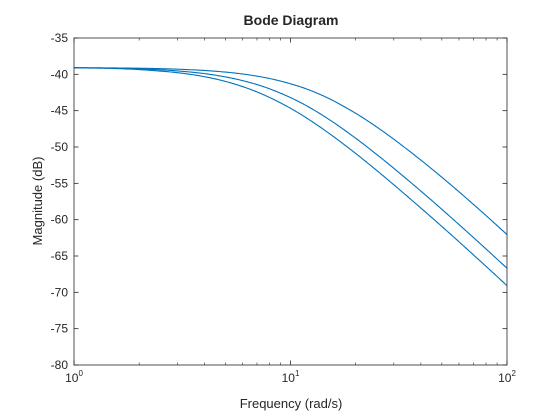 Image resolution: width=560 pixels, height=420 pixels. I want to click on y-tick-label: -65, so click(60, 256).